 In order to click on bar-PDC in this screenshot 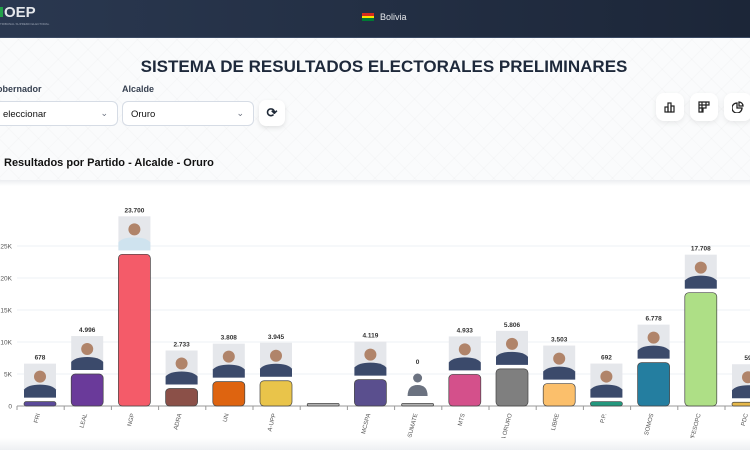, I will do `click(740, 404)`.